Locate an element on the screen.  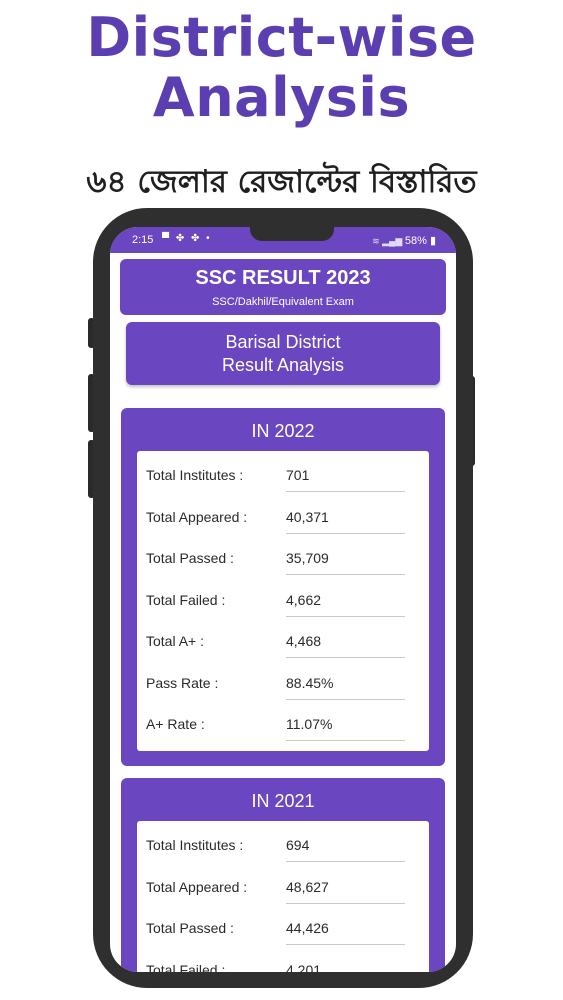
camera-notch is located at coordinates (292, 234).